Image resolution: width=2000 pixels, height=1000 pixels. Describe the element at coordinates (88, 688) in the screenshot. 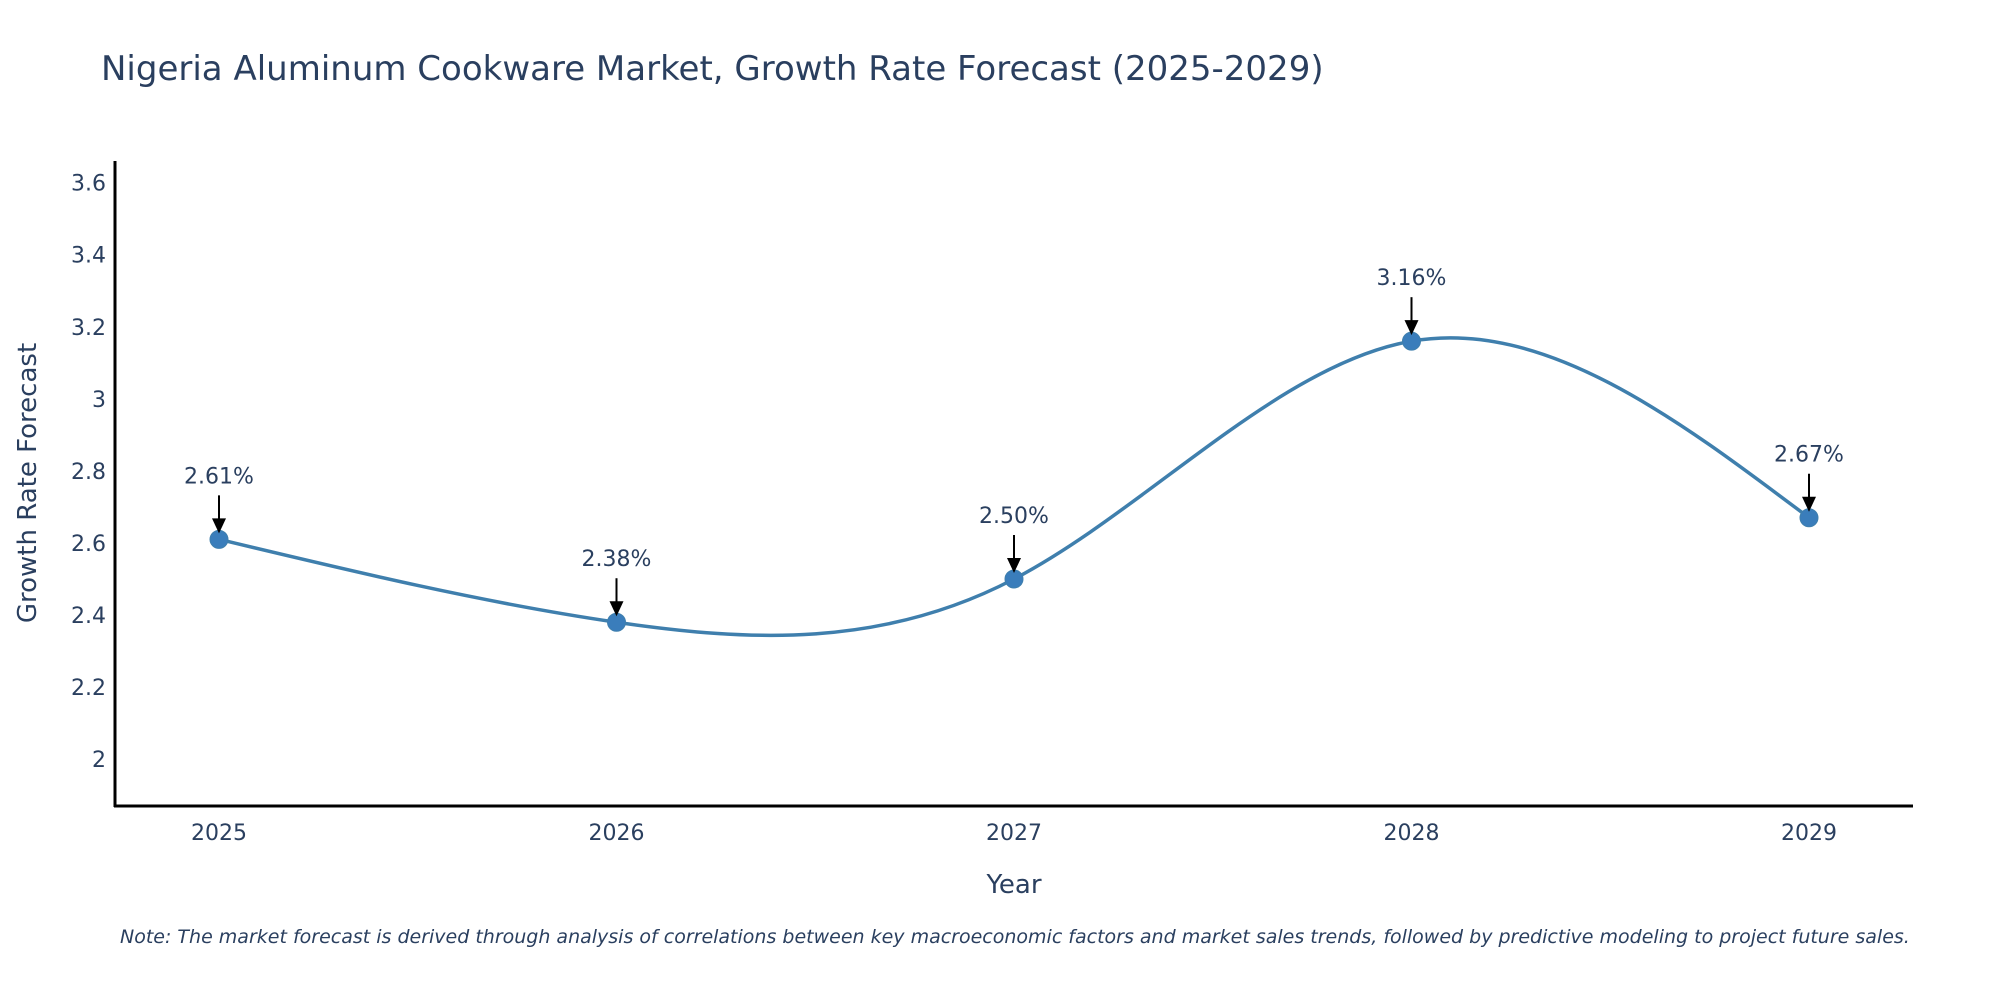

I see `y-tick-label: 2.2` at that location.